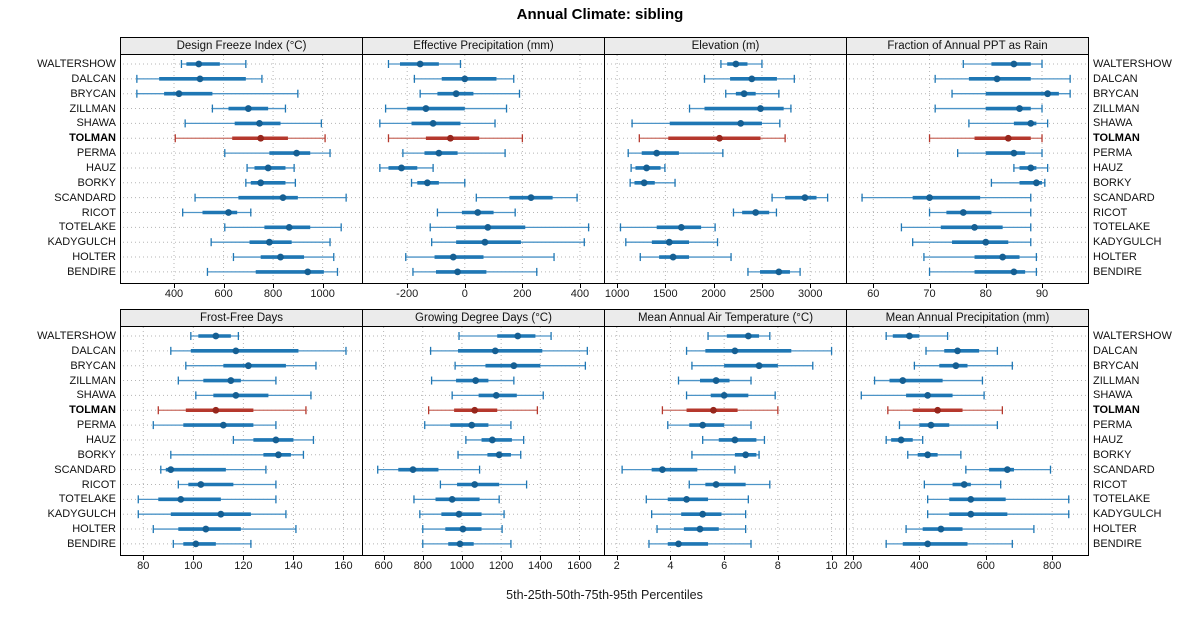 The height and width of the screenshot is (625, 1200). What do you see at coordinates (293, 566) in the screenshot?
I see `x-axis-tick-label: 140` at bounding box center [293, 566].